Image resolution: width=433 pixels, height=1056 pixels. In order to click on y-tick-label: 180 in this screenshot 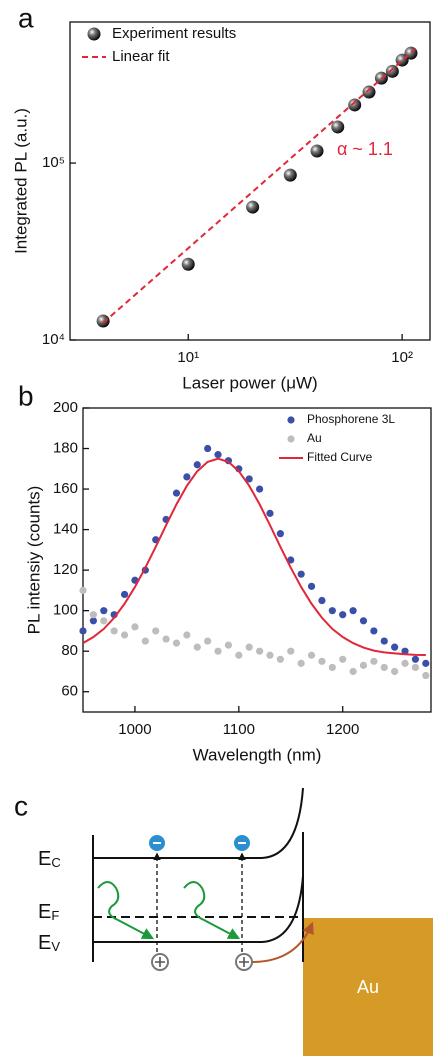, I will do `click(65, 448)`.